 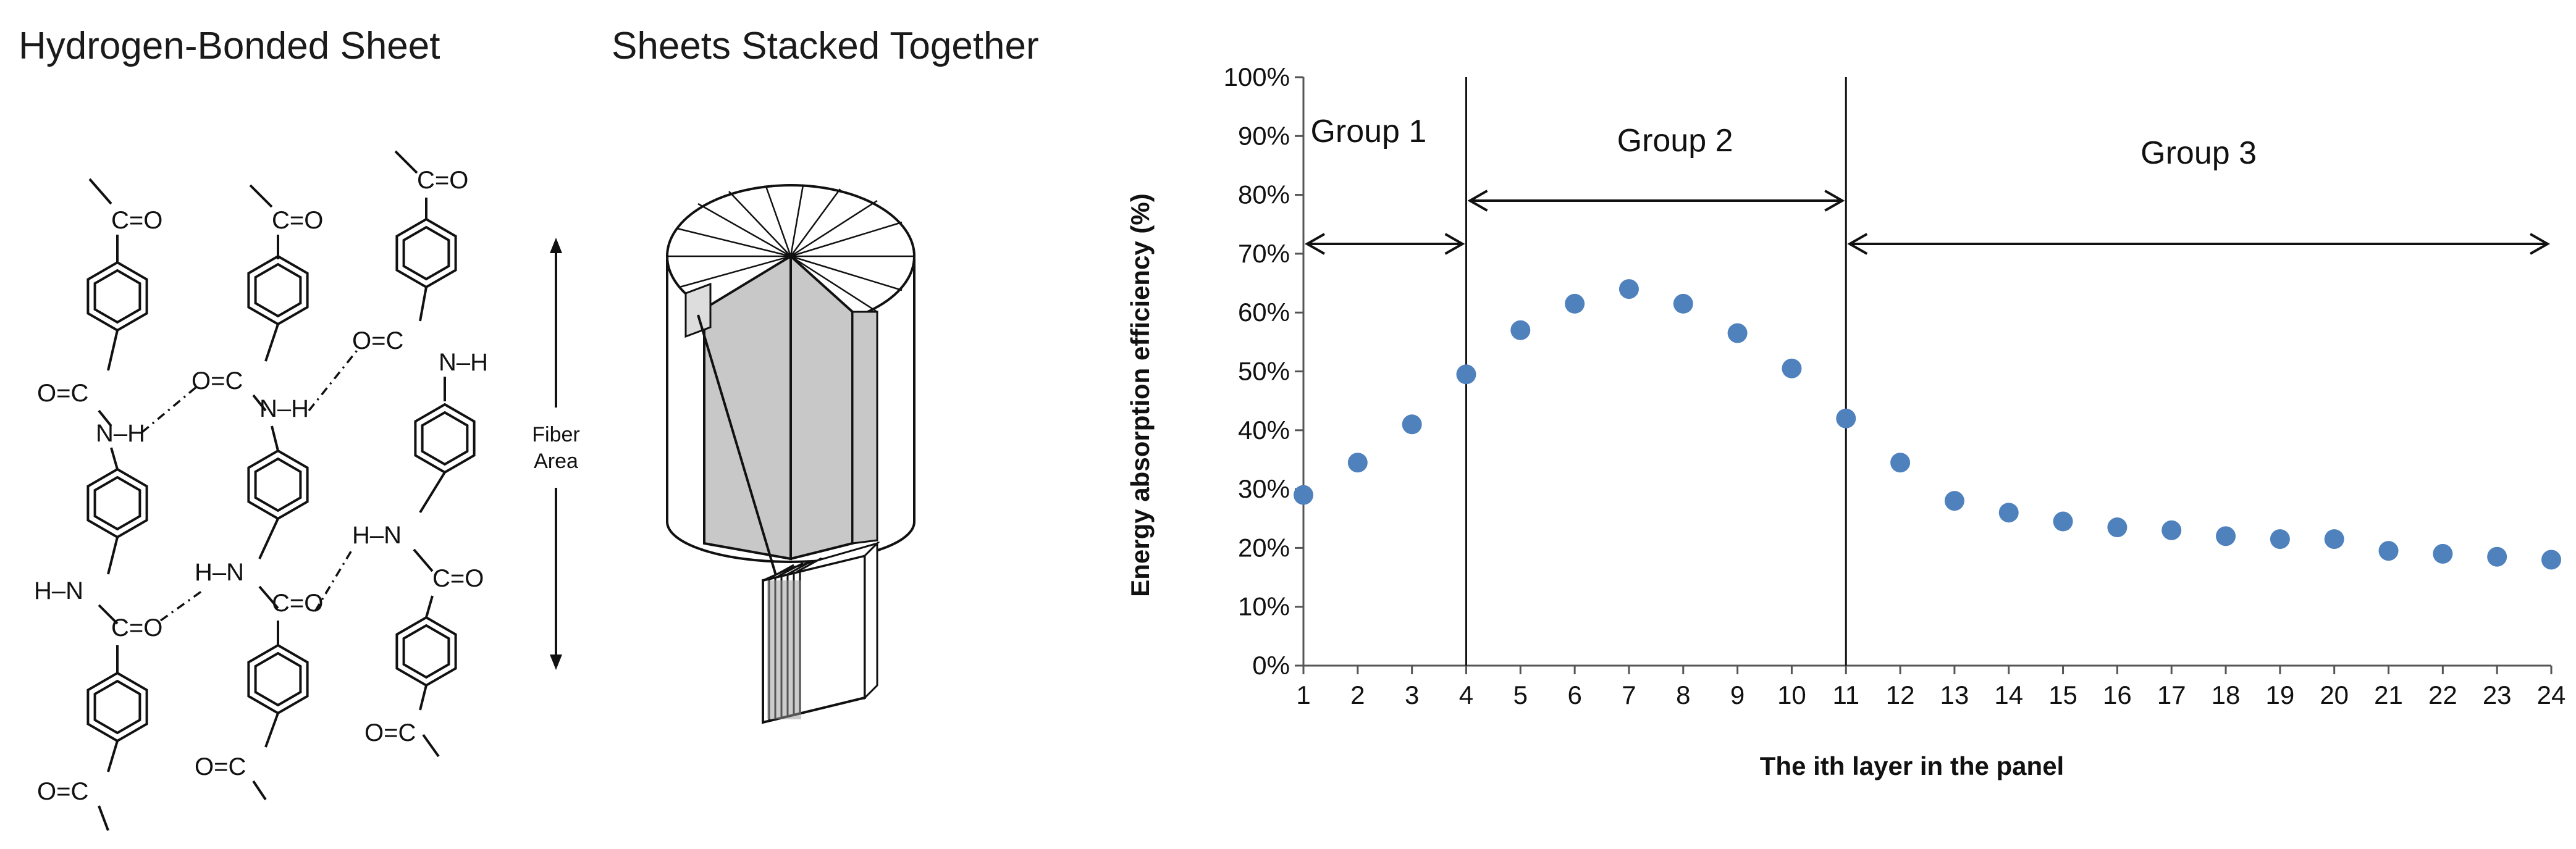 What do you see at coordinates (1845, 694) in the screenshot?
I see `x-tick-label: 11` at bounding box center [1845, 694].